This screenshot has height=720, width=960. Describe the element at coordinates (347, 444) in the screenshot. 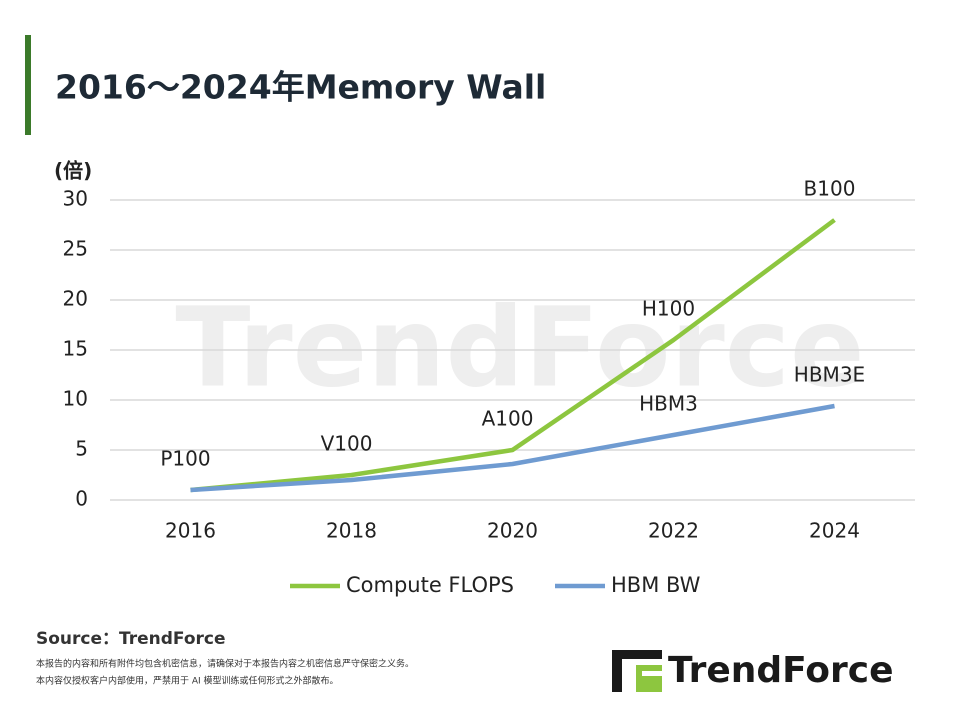

I see `point-label: V100` at that location.